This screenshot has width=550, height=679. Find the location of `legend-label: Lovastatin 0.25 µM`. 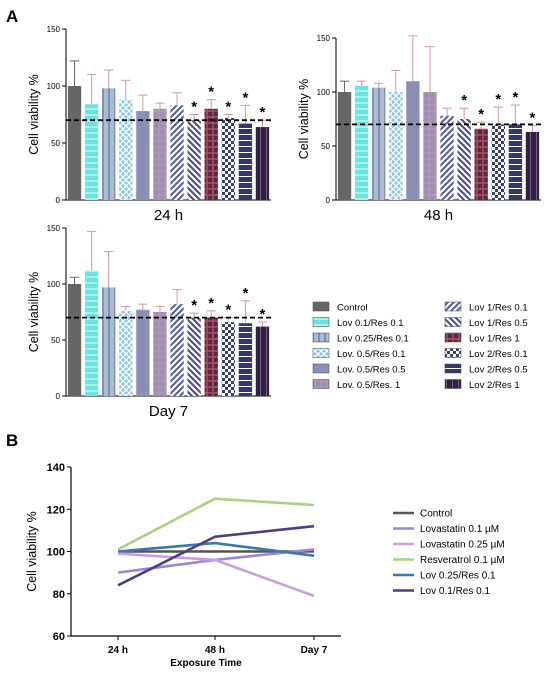

legend-label: Lovastatin 0.25 µM is located at coordinates (462, 545).